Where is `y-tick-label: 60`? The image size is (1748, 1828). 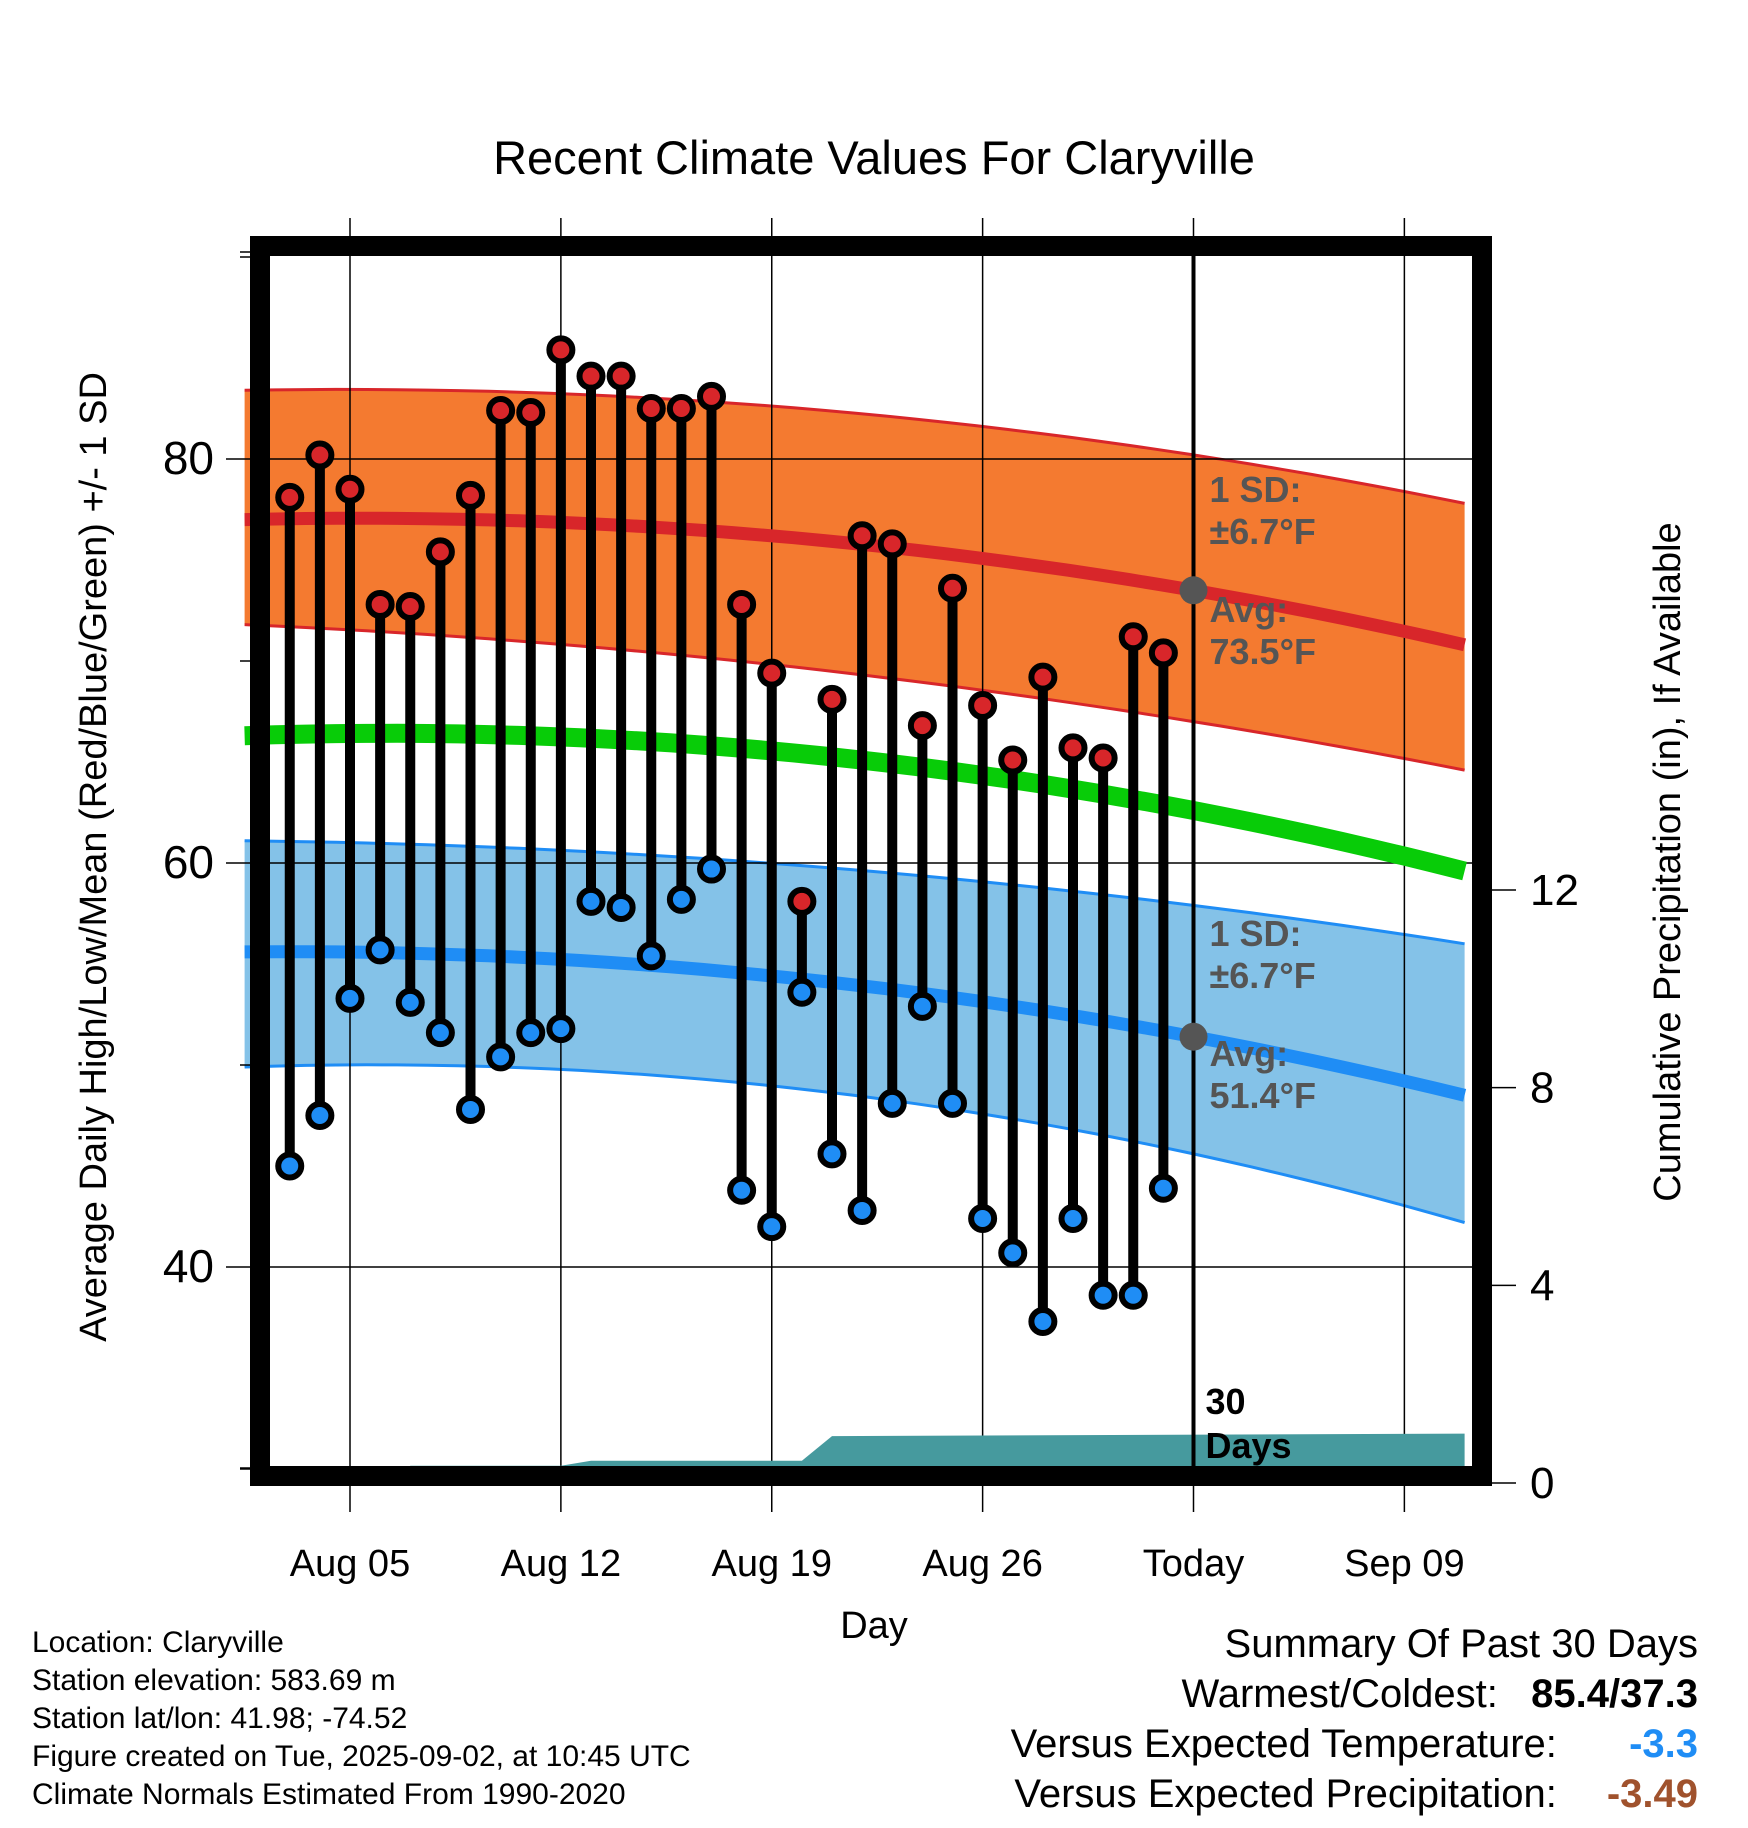 y-tick-label: 60 is located at coordinates (188, 862).